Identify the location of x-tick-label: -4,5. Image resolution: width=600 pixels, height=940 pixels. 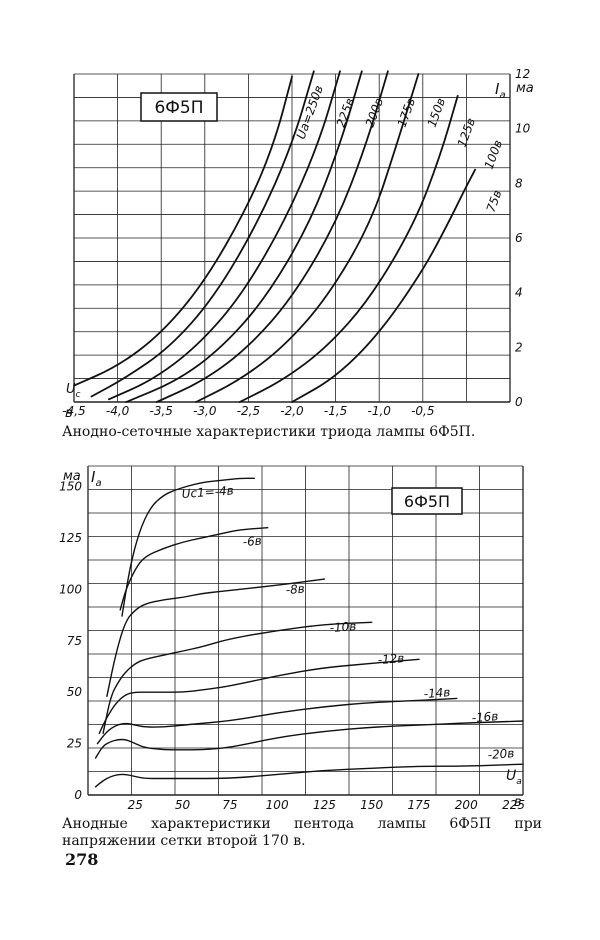
(73, 411).